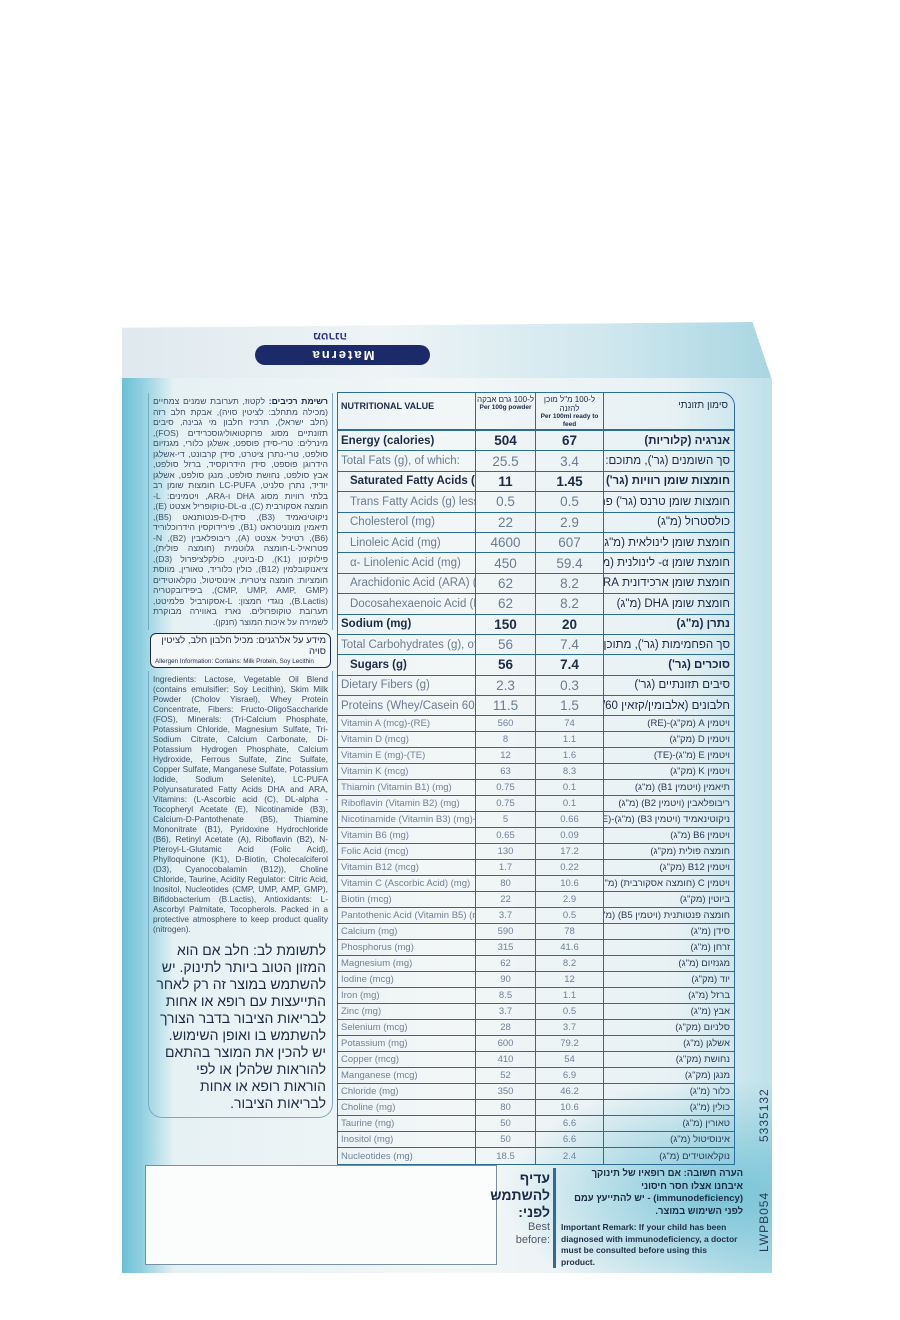 Image resolution: width=900 pixels, height=1320 pixels. What do you see at coordinates (506, 804) in the screenshot?
I see `value-per-100g: 0.75` at bounding box center [506, 804].